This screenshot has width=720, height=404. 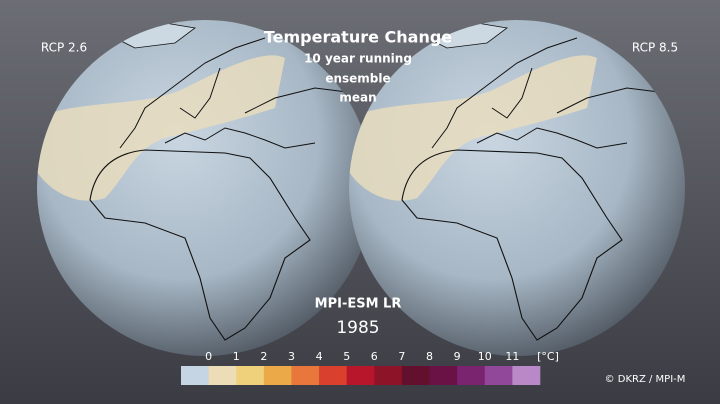 What do you see at coordinates (645, 379) in the screenshot?
I see `credit: © DKRZ / MPI-M` at bounding box center [645, 379].